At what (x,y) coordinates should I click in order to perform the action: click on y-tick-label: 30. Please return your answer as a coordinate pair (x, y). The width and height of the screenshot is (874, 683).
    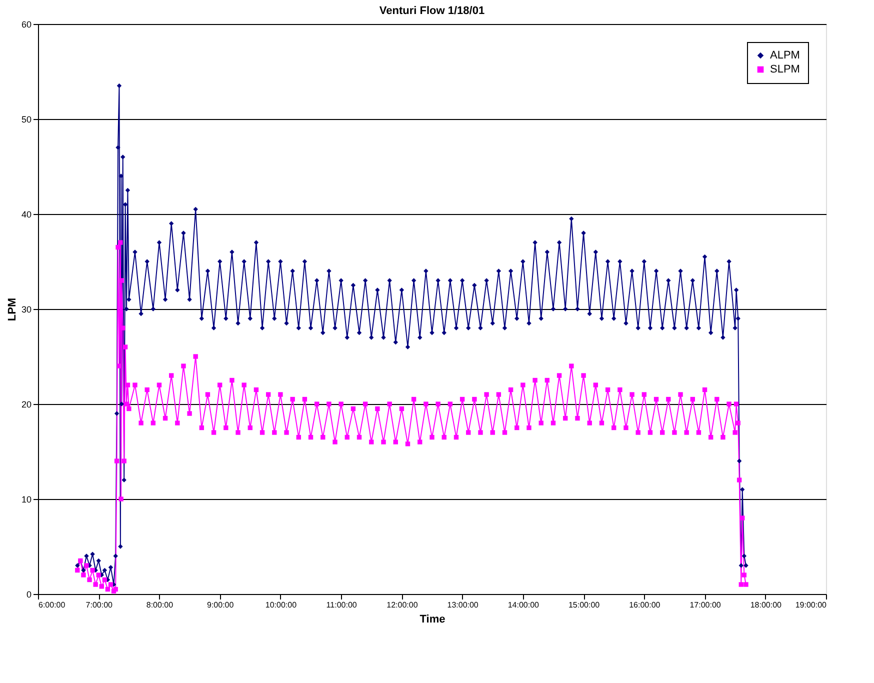
    Looking at the image, I should click on (26, 309).